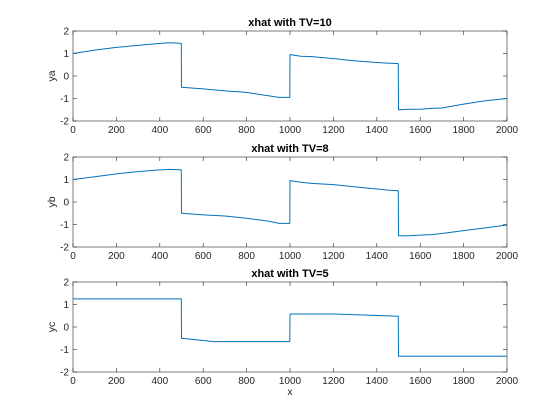  Describe the element at coordinates (290, 392) in the screenshot. I see `x-axis-label-3: x` at that location.